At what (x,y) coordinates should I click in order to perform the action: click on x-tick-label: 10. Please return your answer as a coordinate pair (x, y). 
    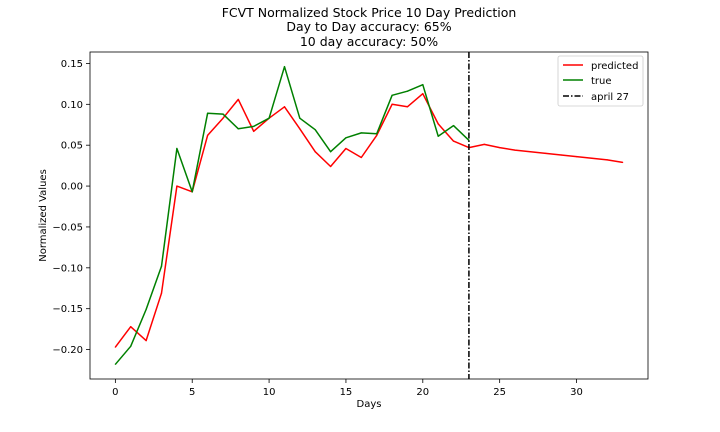
    Looking at the image, I should click on (269, 392).